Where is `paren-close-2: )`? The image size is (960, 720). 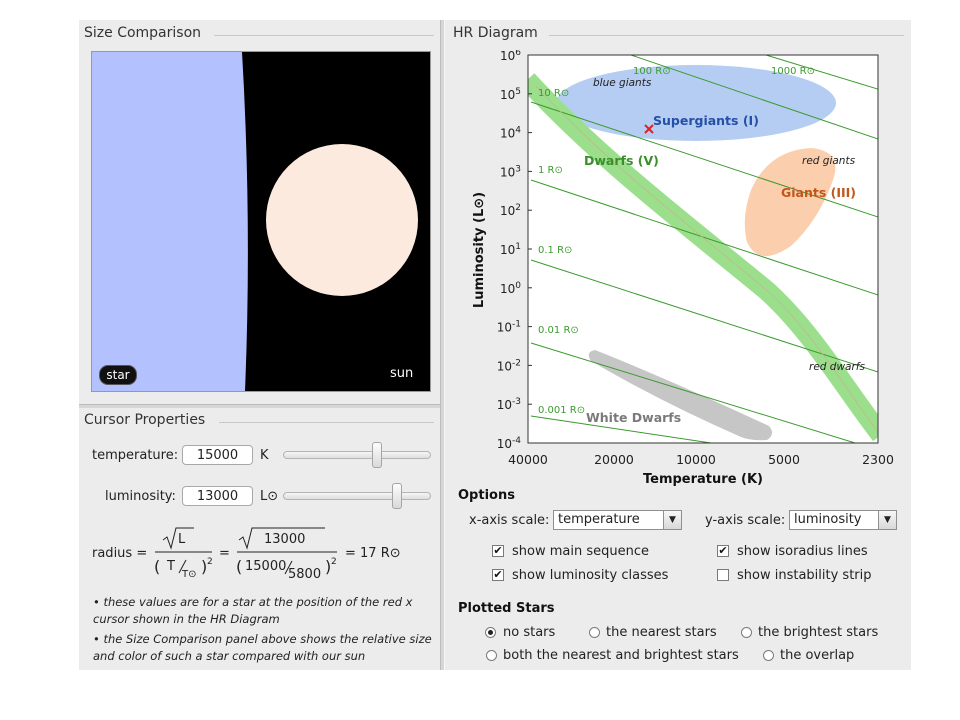
paren-close-2: ) is located at coordinates (328, 566).